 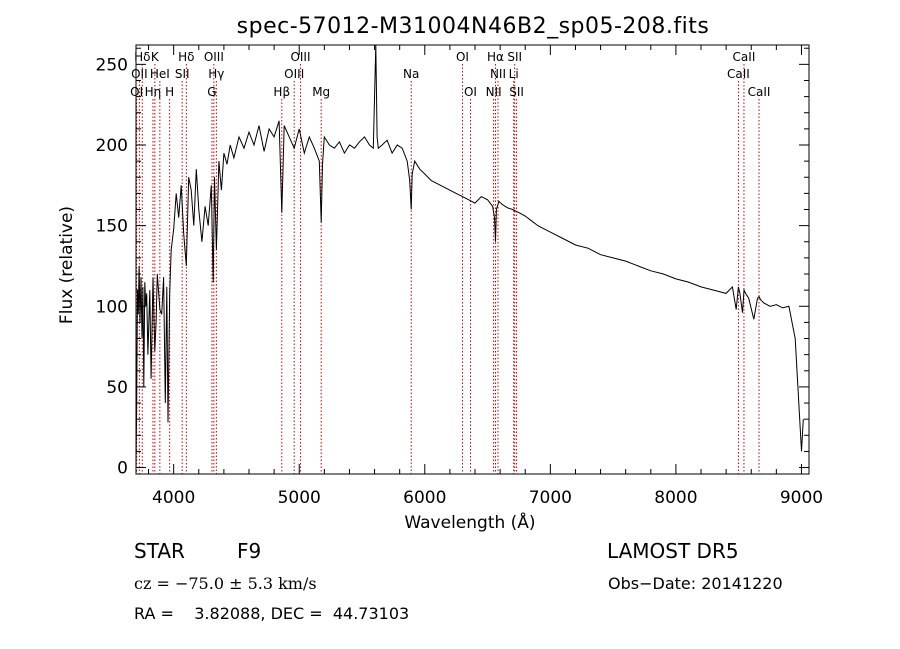 What do you see at coordinates (112, 146) in the screenshot?
I see `y-tick-label: 200` at bounding box center [112, 146].